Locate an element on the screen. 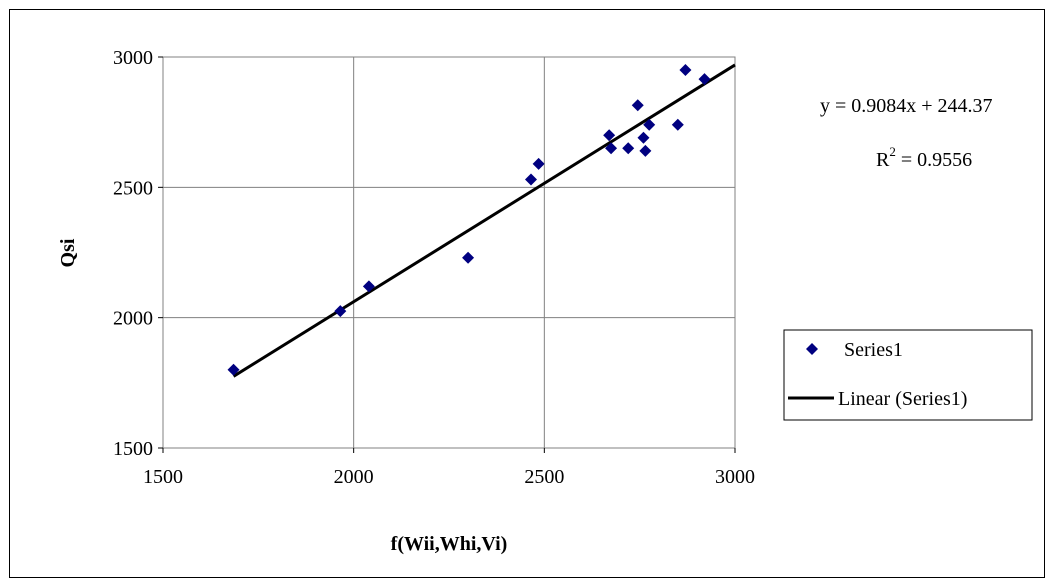  x-axis-title: f(Wii,Whi,Vi) is located at coordinates (449, 544).